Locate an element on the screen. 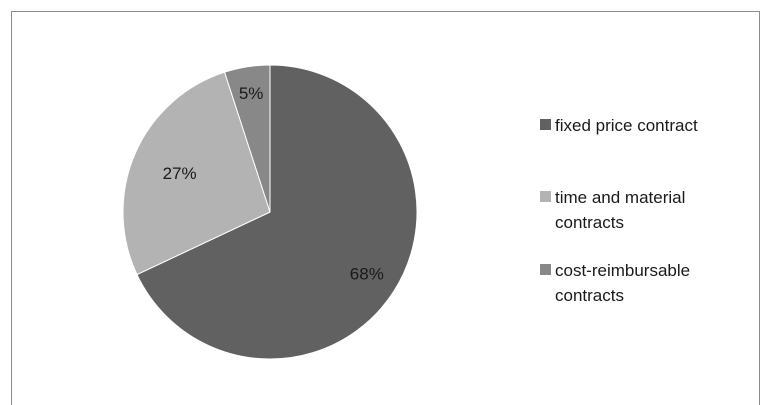 Image resolution: width=768 pixels, height=405 pixels. legend-item-cost-reimbursable: cost-reimbursable contracts is located at coordinates (645, 283).